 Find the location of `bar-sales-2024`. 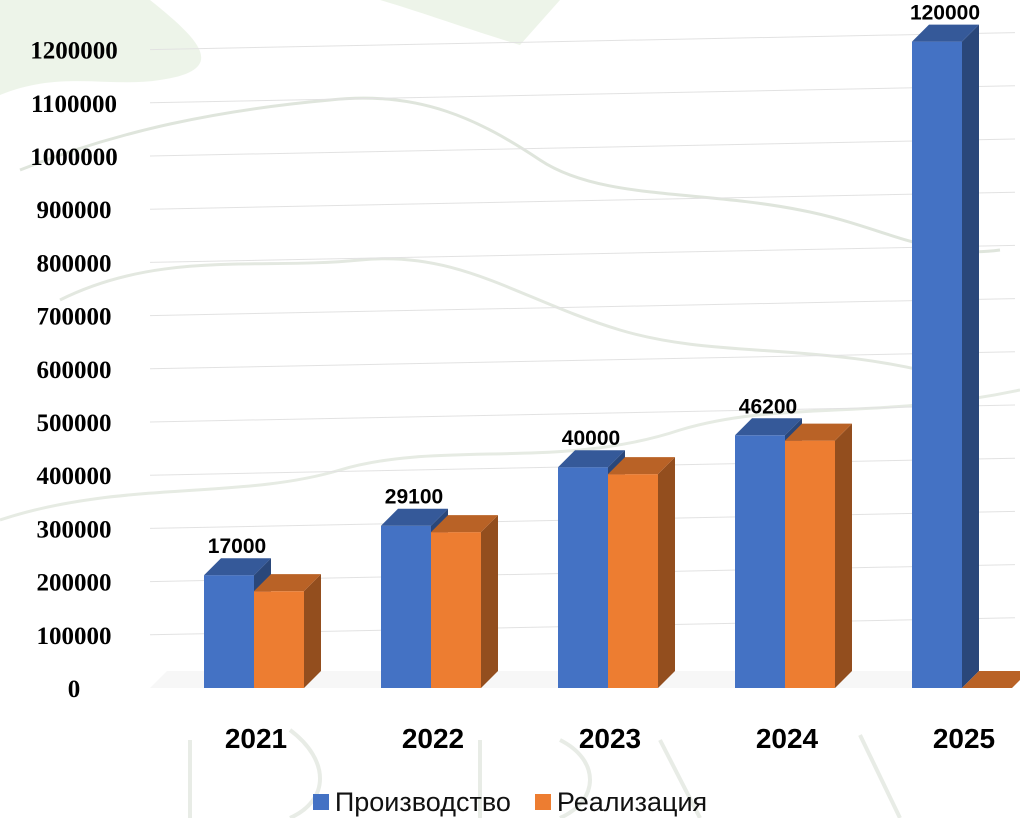

bar-sales-2024 is located at coordinates (818, 555).